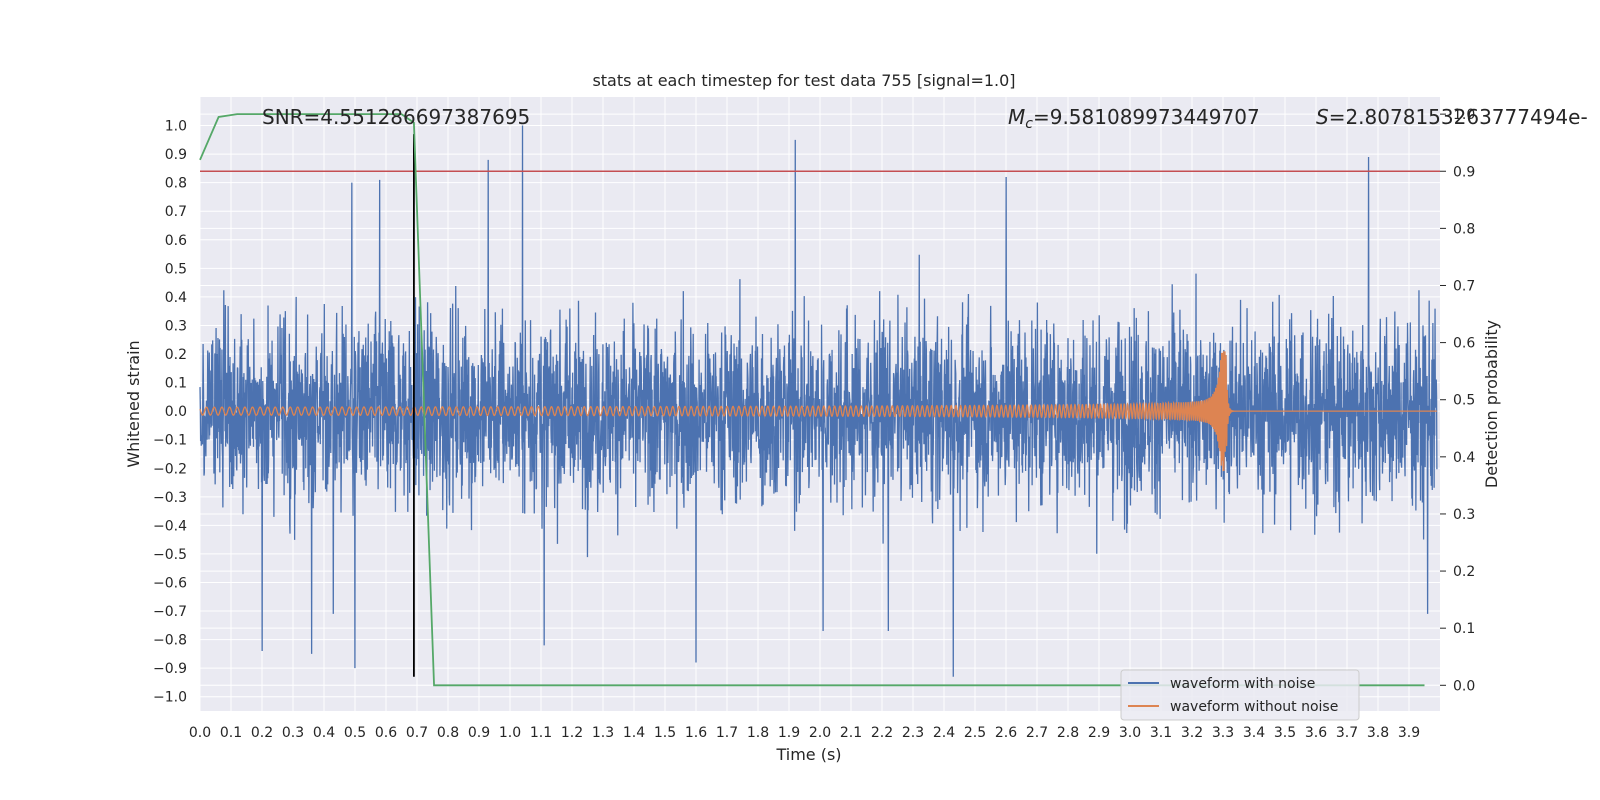 This screenshot has height=800, width=1600. Describe the element at coordinates (1409, 733) in the screenshot. I see `x-tick-label: 3.9` at that location.